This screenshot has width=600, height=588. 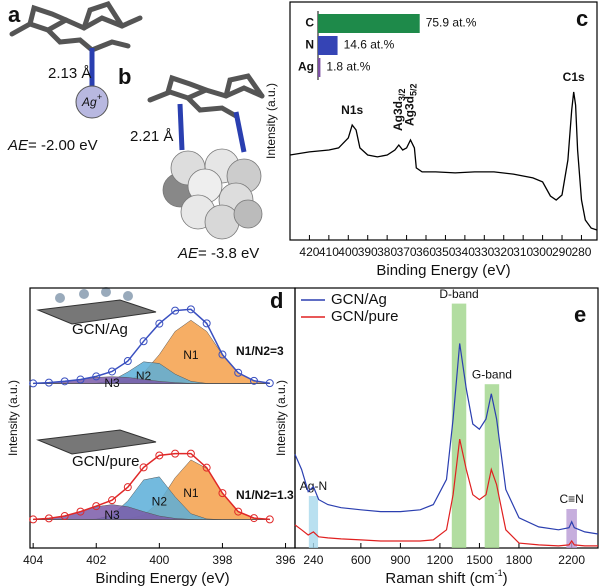 I want to click on spectrum-line, so click(x=443, y=161).